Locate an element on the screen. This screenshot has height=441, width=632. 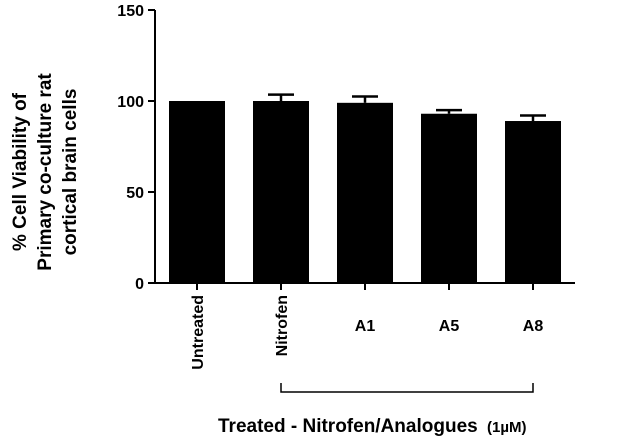
y-tick-label: 0 is located at coordinates (139, 284).